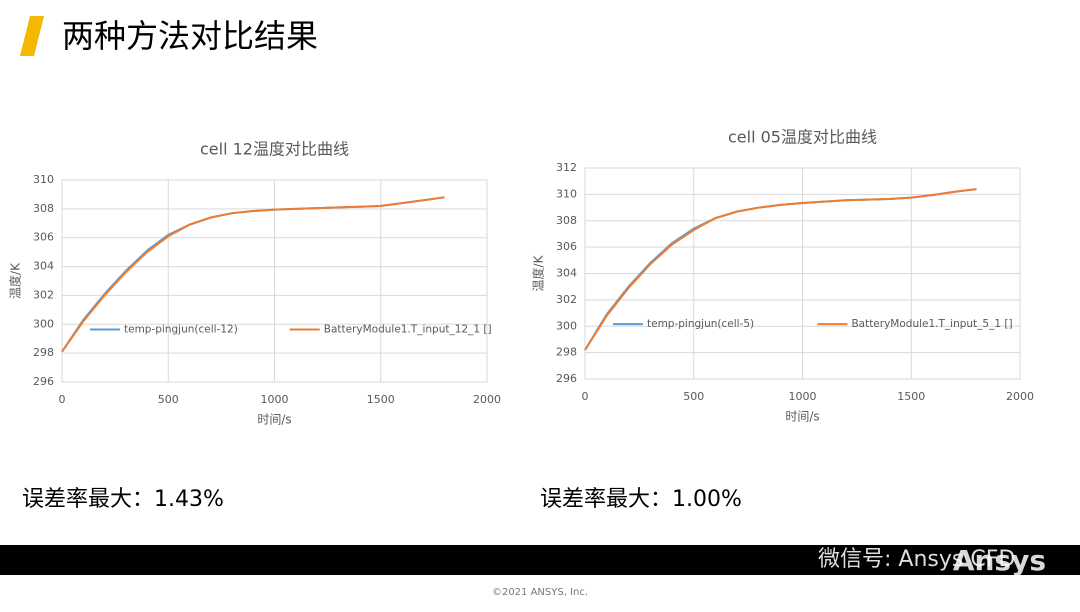 This screenshot has height=612, width=1080. What do you see at coordinates (931, 324) in the screenshot?
I see `legend-label: BatteryModule1.T_input_5_1 []` at bounding box center [931, 324].